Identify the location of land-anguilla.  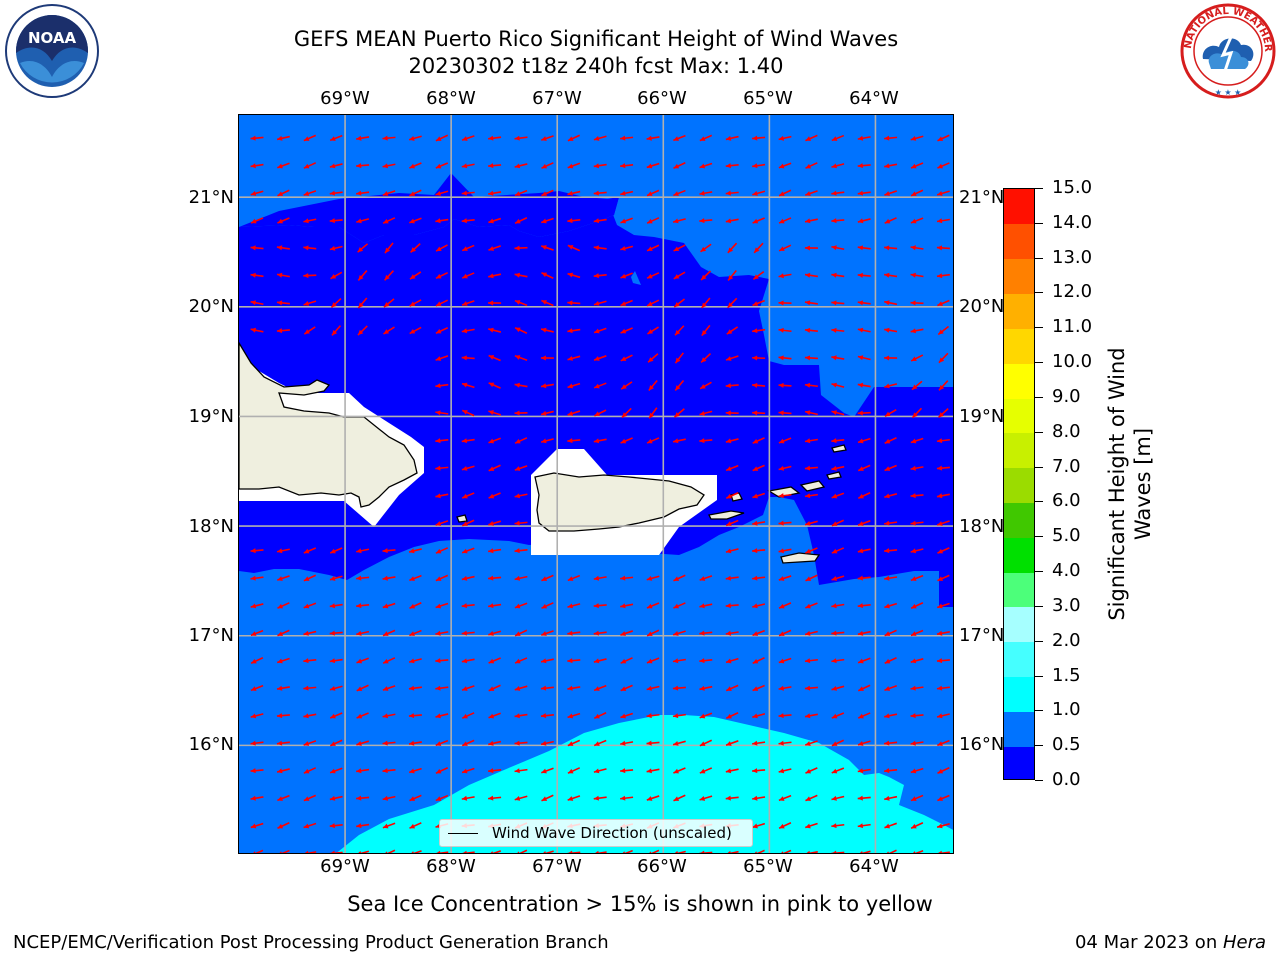
(839, 448).